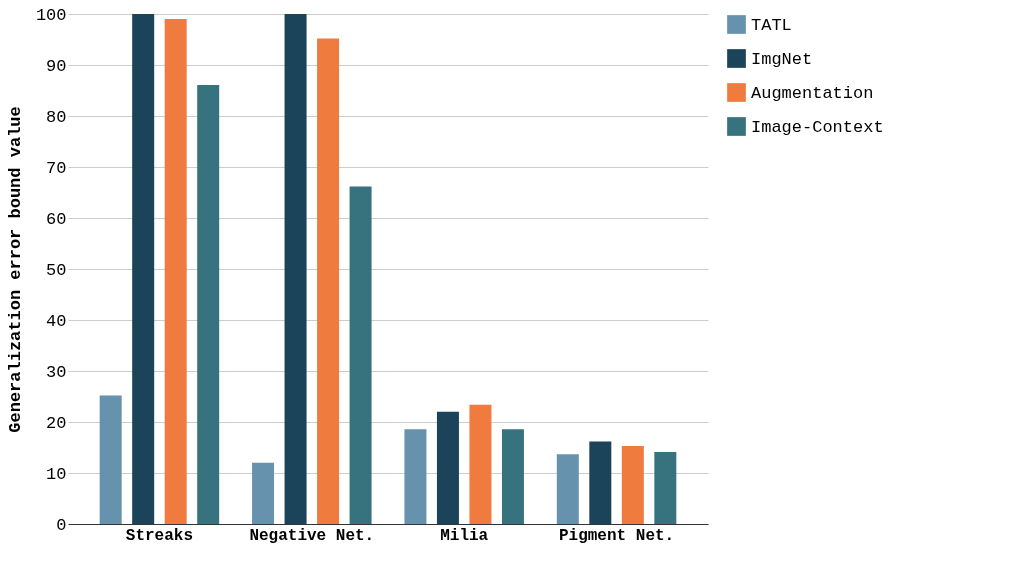  I want to click on y-tick-label: 40, so click(56, 321).